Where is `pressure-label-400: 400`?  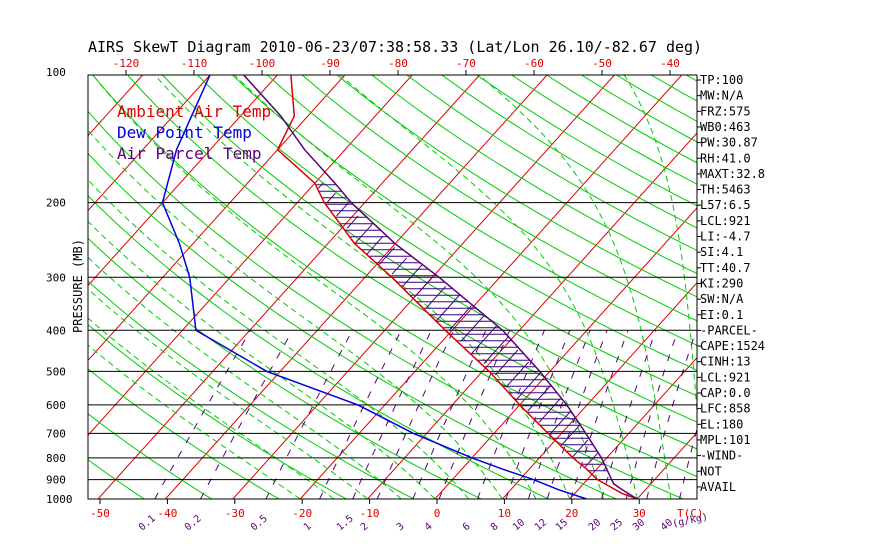 pressure-label-400: 400 is located at coordinates (56, 330).